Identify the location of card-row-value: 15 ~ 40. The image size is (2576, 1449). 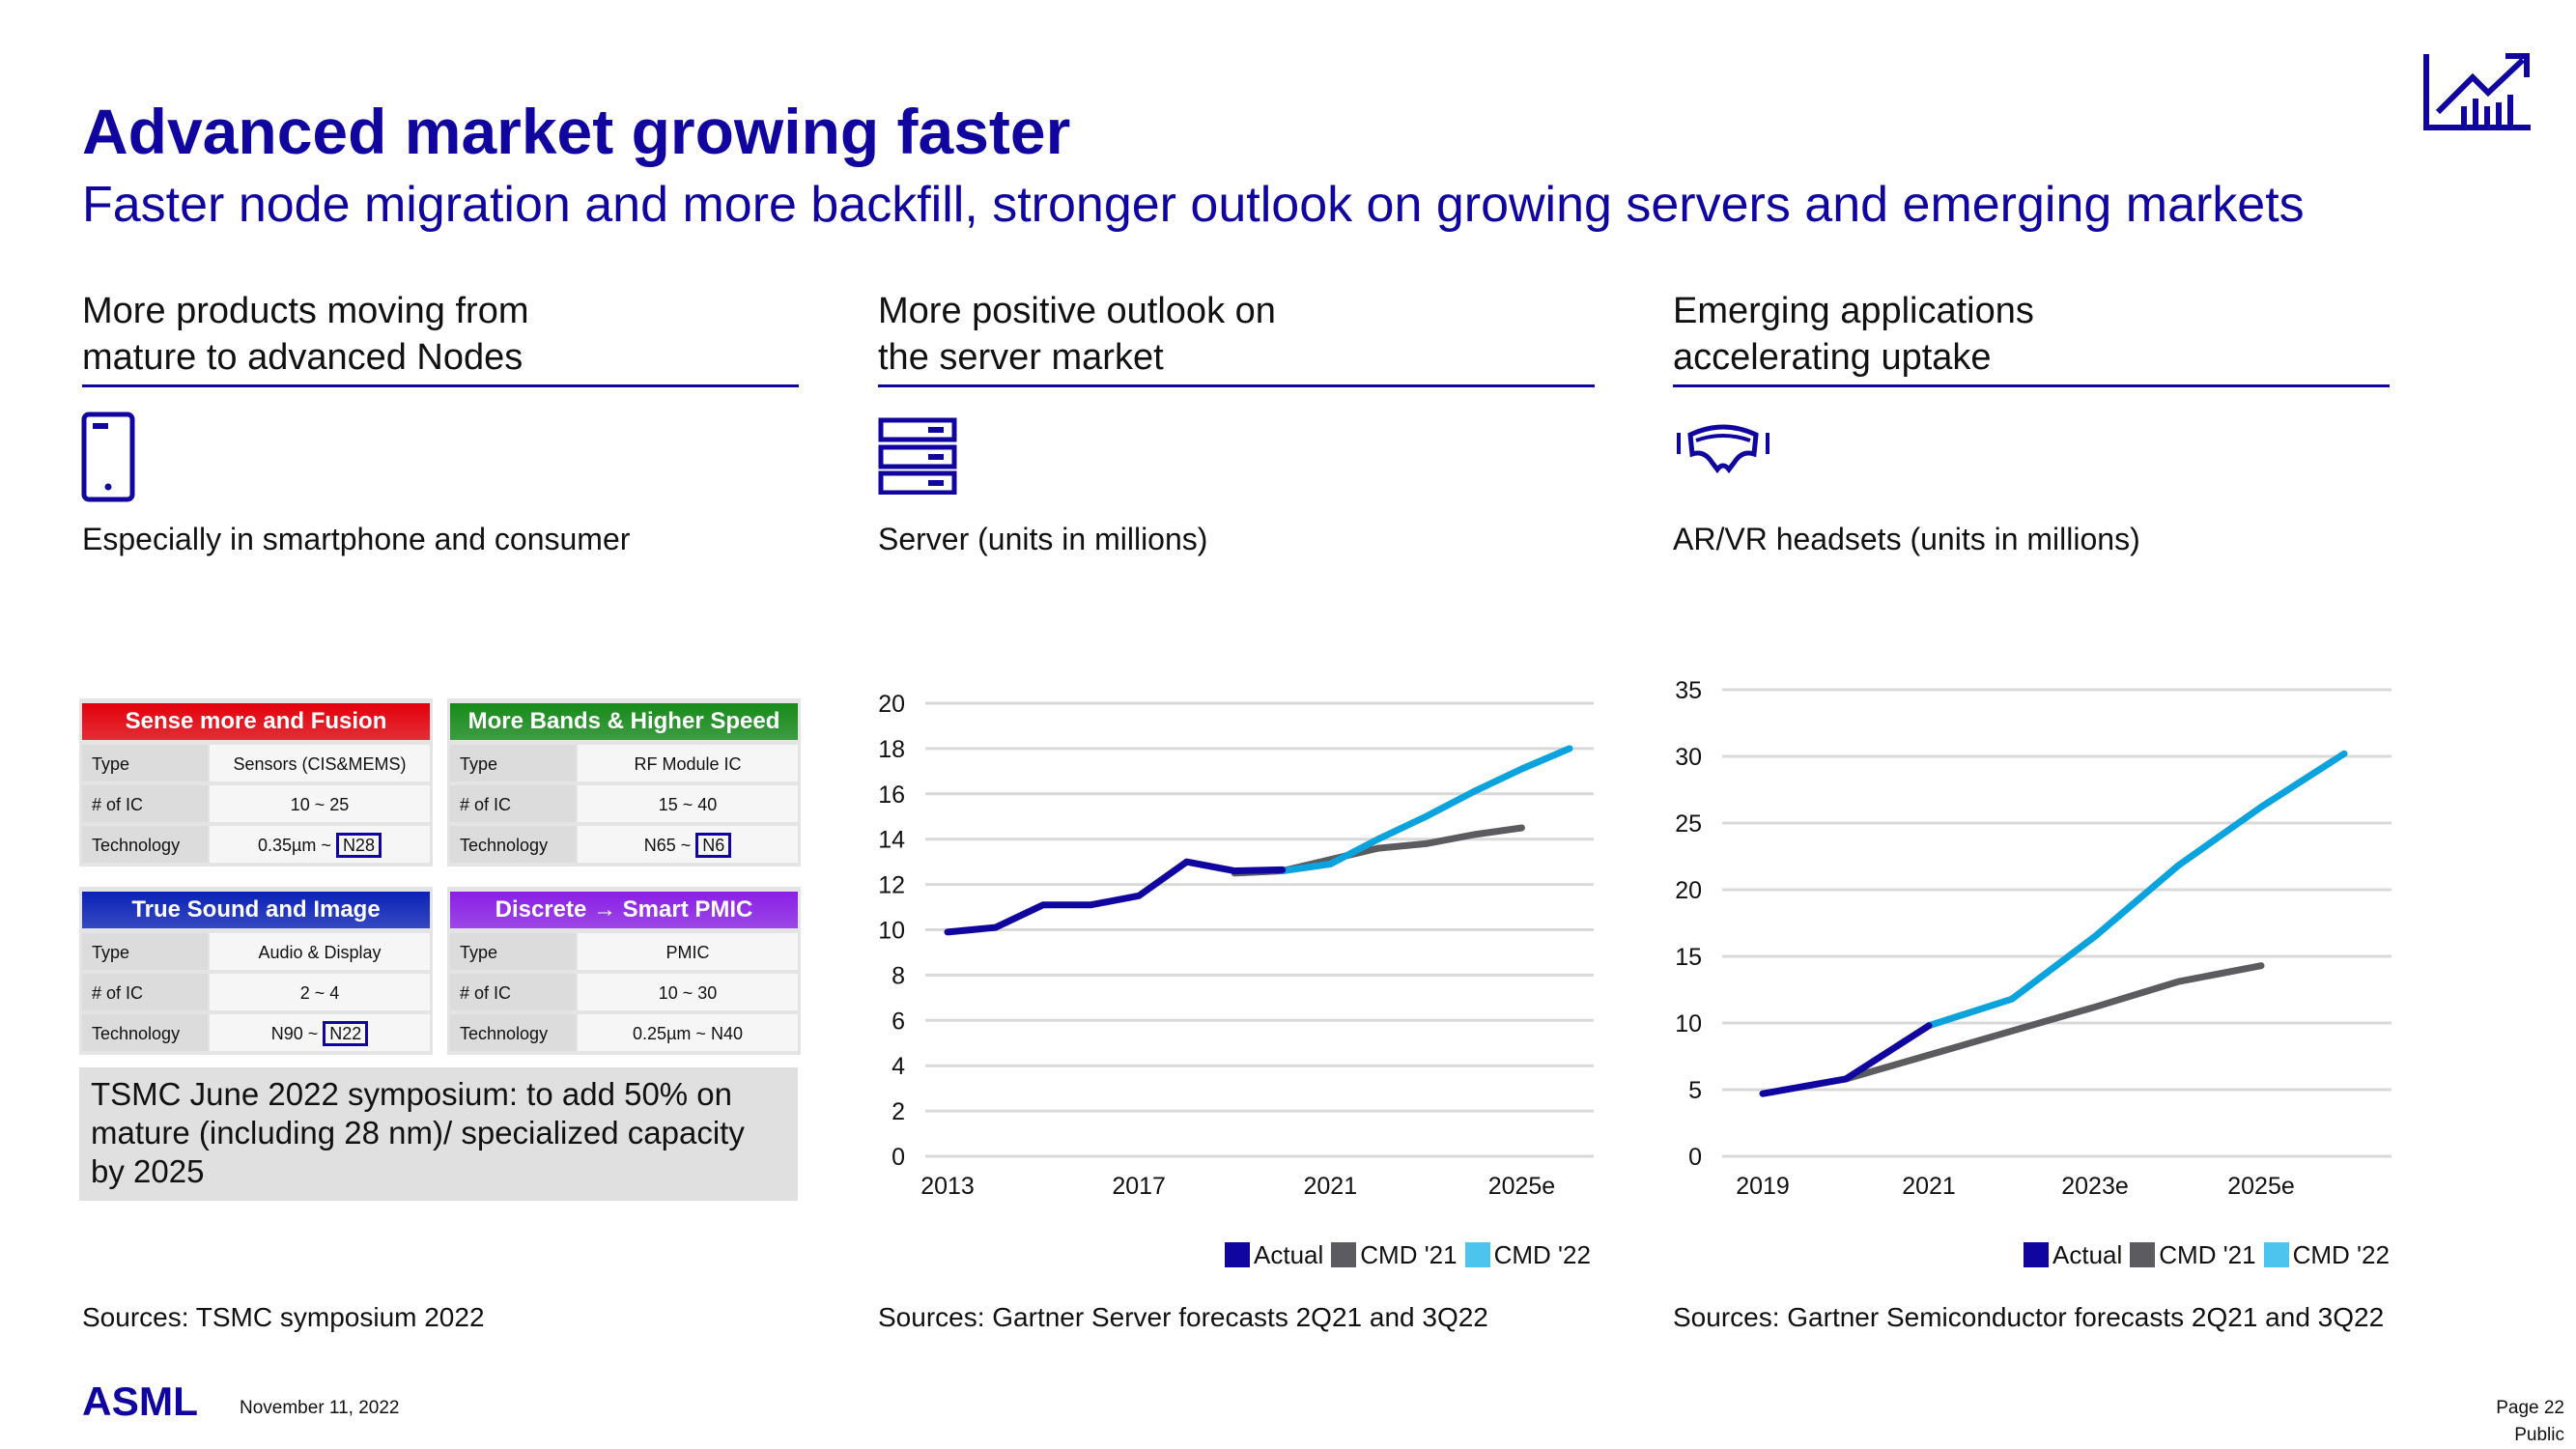
(688, 803).